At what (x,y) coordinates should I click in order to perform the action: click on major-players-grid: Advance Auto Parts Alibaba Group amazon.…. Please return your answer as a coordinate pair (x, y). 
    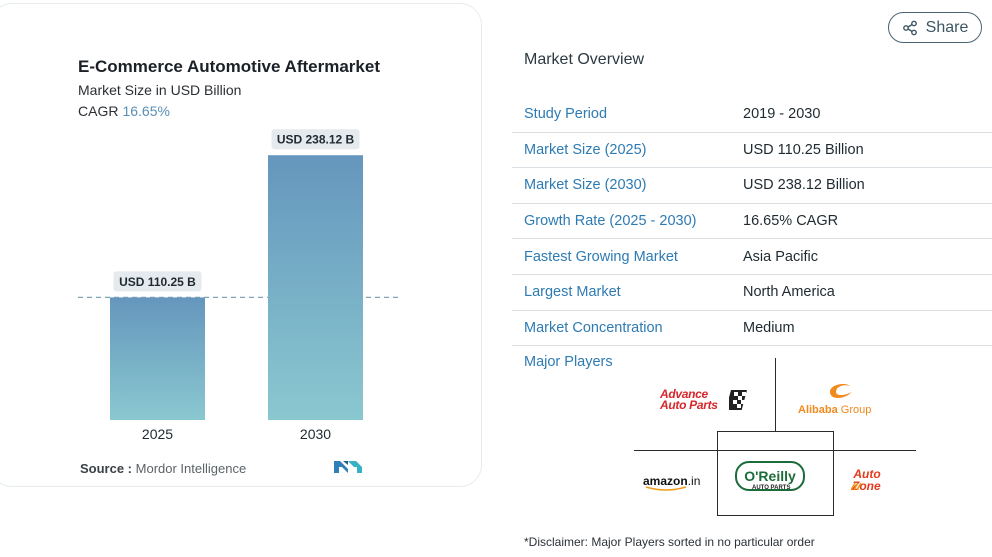
    Looking at the image, I should click on (775, 437).